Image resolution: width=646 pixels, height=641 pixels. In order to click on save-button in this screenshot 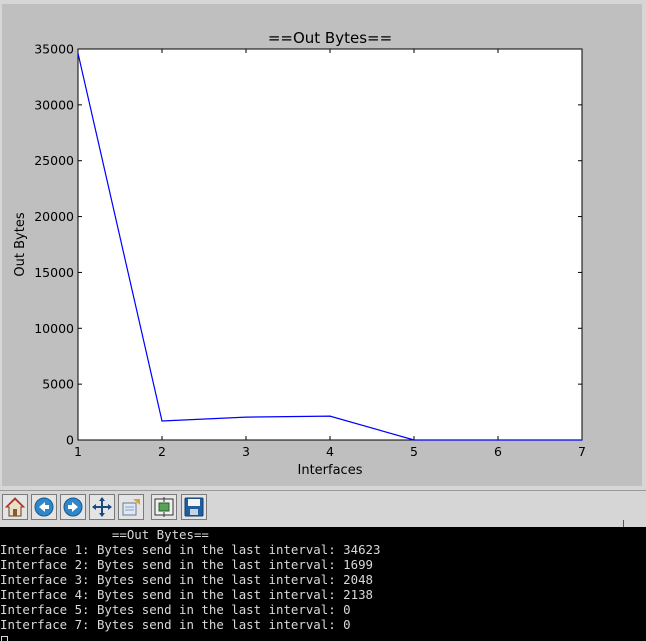, I will do `click(194, 507)`.